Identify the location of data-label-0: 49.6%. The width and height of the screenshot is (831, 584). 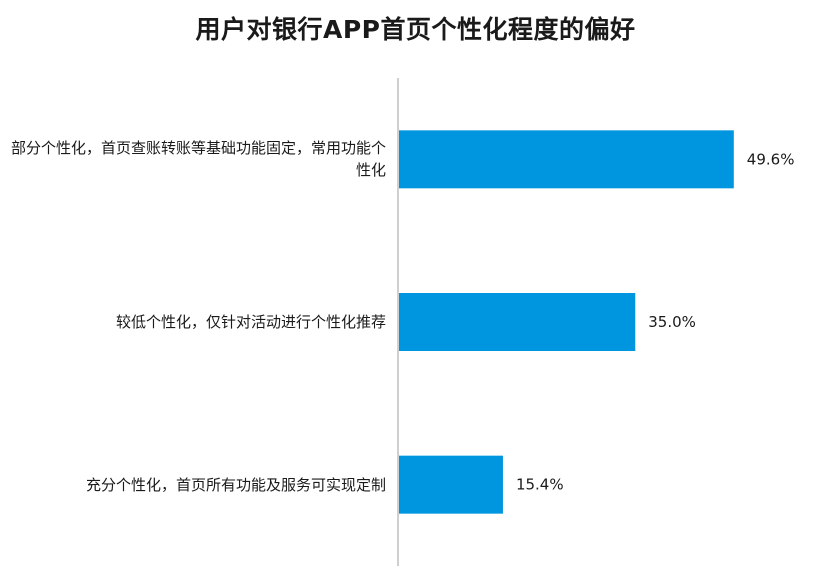
(771, 159).